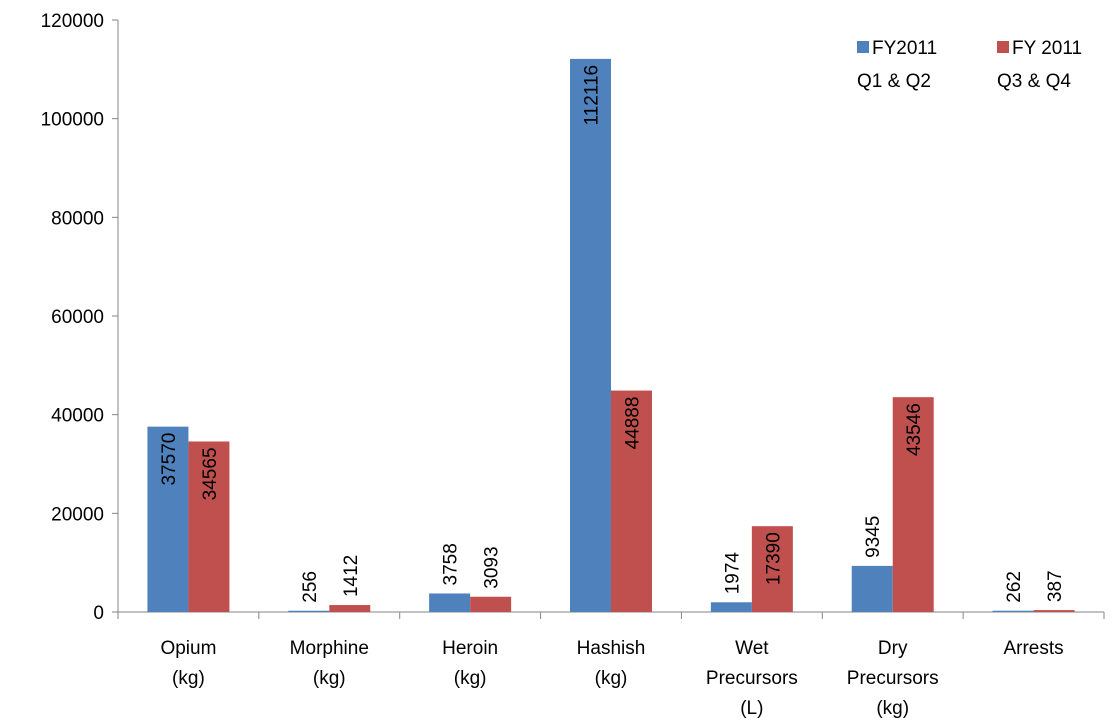 The image size is (1113, 723). Describe the element at coordinates (72, 21) in the screenshot. I see `y-tick-label: 120000` at that location.